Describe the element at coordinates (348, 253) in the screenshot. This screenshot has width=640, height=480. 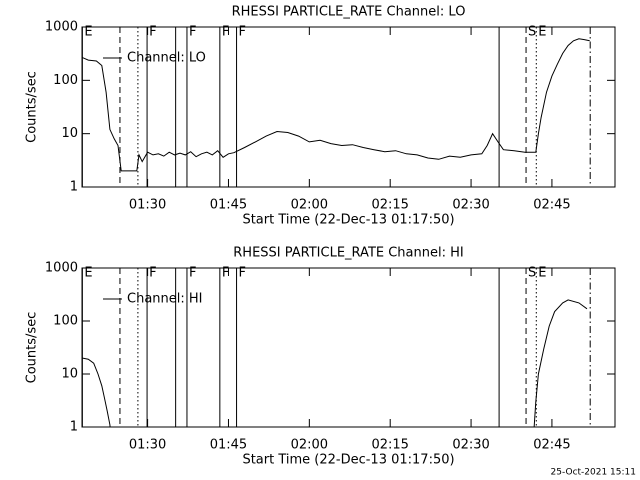
I see `chart-title: RHESSI PARTICLE_RATE Channel: HI` at that location.